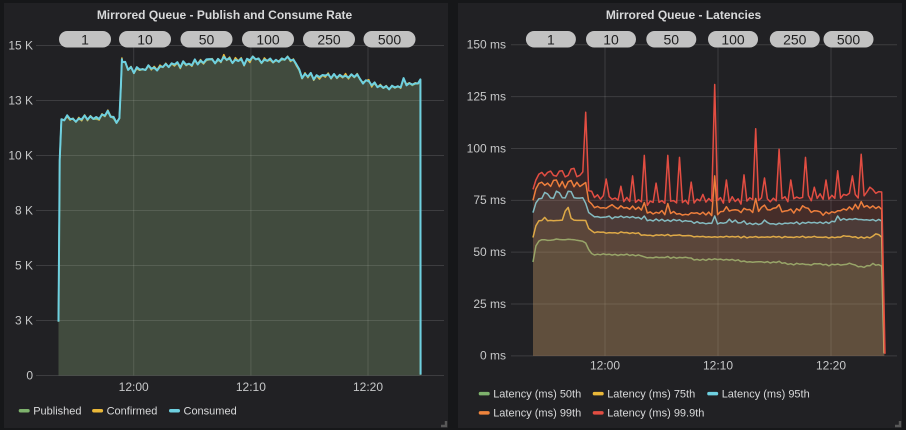 Image resolution: width=906 pixels, height=430 pixels. I want to click on svg-text: Latency (ms) 75th, so click(651, 394).